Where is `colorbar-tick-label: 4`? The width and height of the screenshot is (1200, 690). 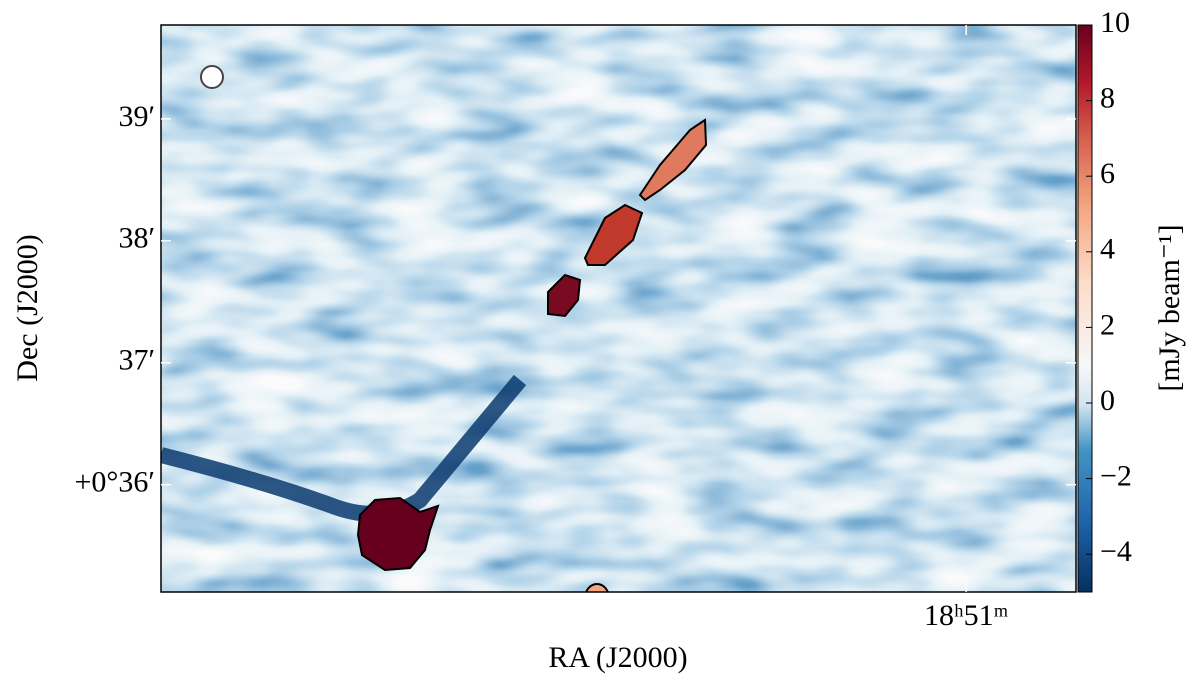
colorbar-tick-label: 4 is located at coordinates (1107, 249).